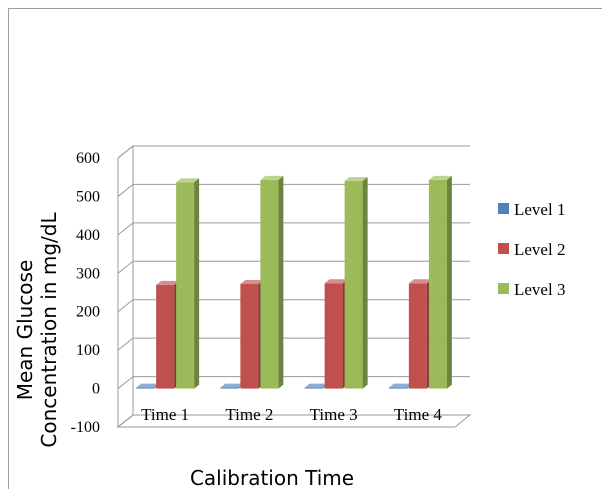 This screenshot has height=490, width=603. I want to click on y-tick-label: 0, so click(96, 389).